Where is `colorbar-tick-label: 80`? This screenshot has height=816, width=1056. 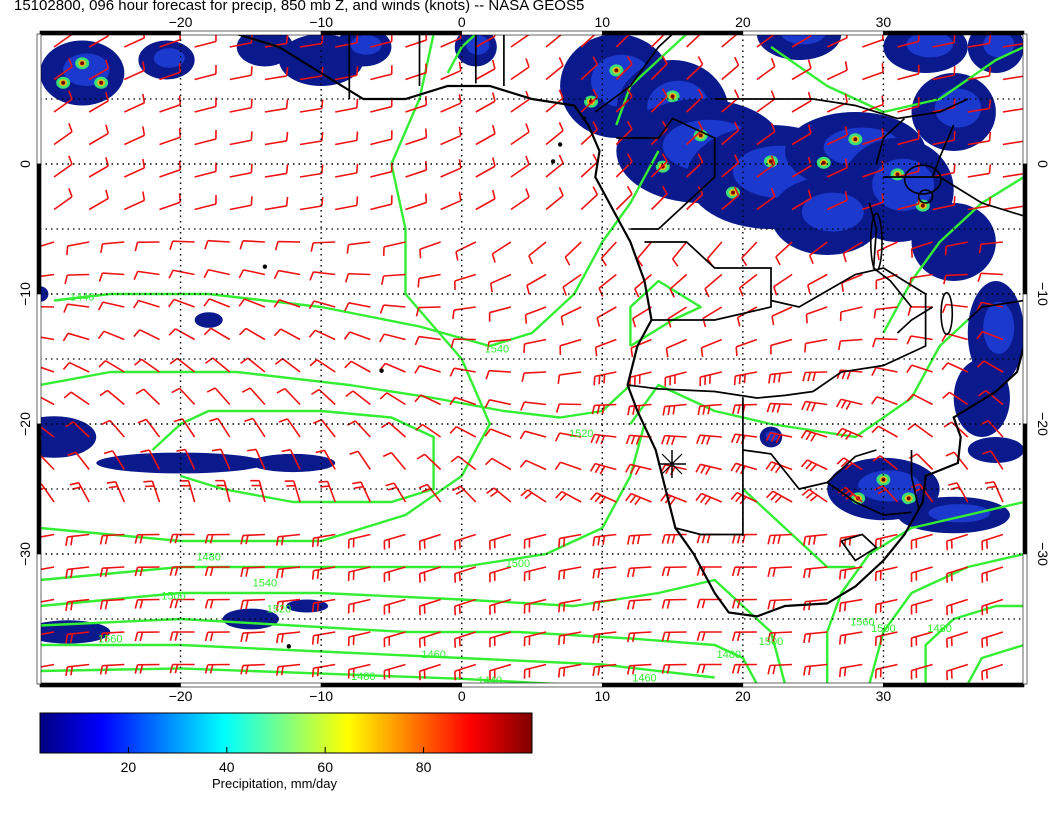 colorbar-tick-label: 80 is located at coordinates (424, 767).